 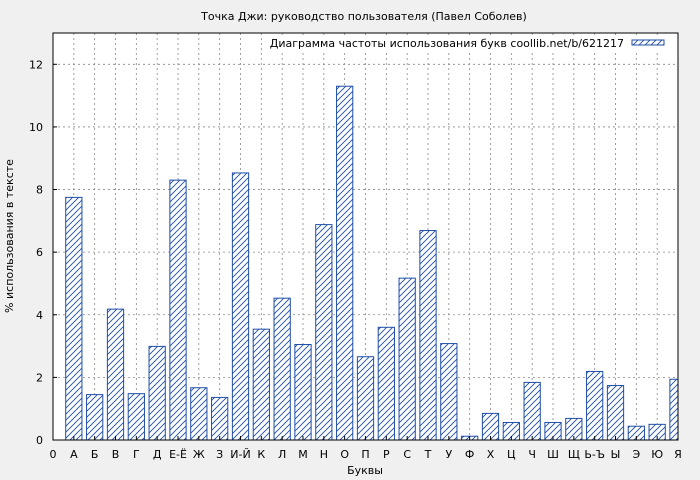 I want to click on y-axis-label: % использования в тексте, so click(x=9, y=236).